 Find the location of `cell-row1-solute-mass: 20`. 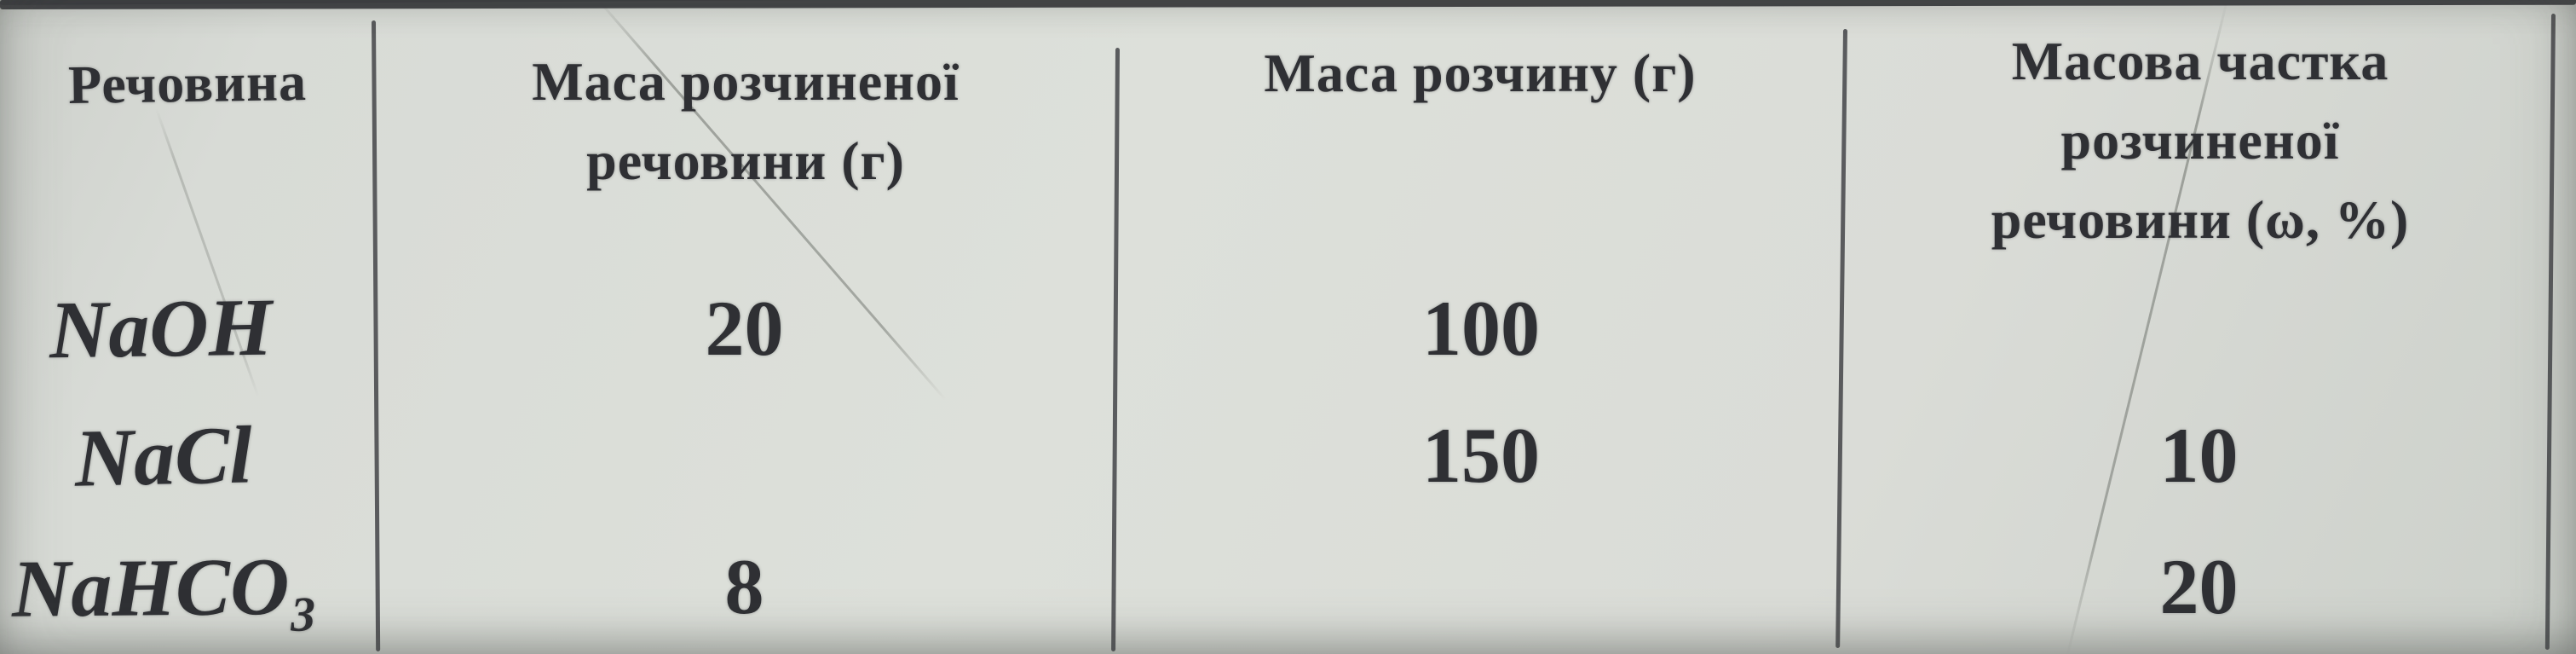

cell-row1-solute-mass: 20 is located at coordinates (744, 328).